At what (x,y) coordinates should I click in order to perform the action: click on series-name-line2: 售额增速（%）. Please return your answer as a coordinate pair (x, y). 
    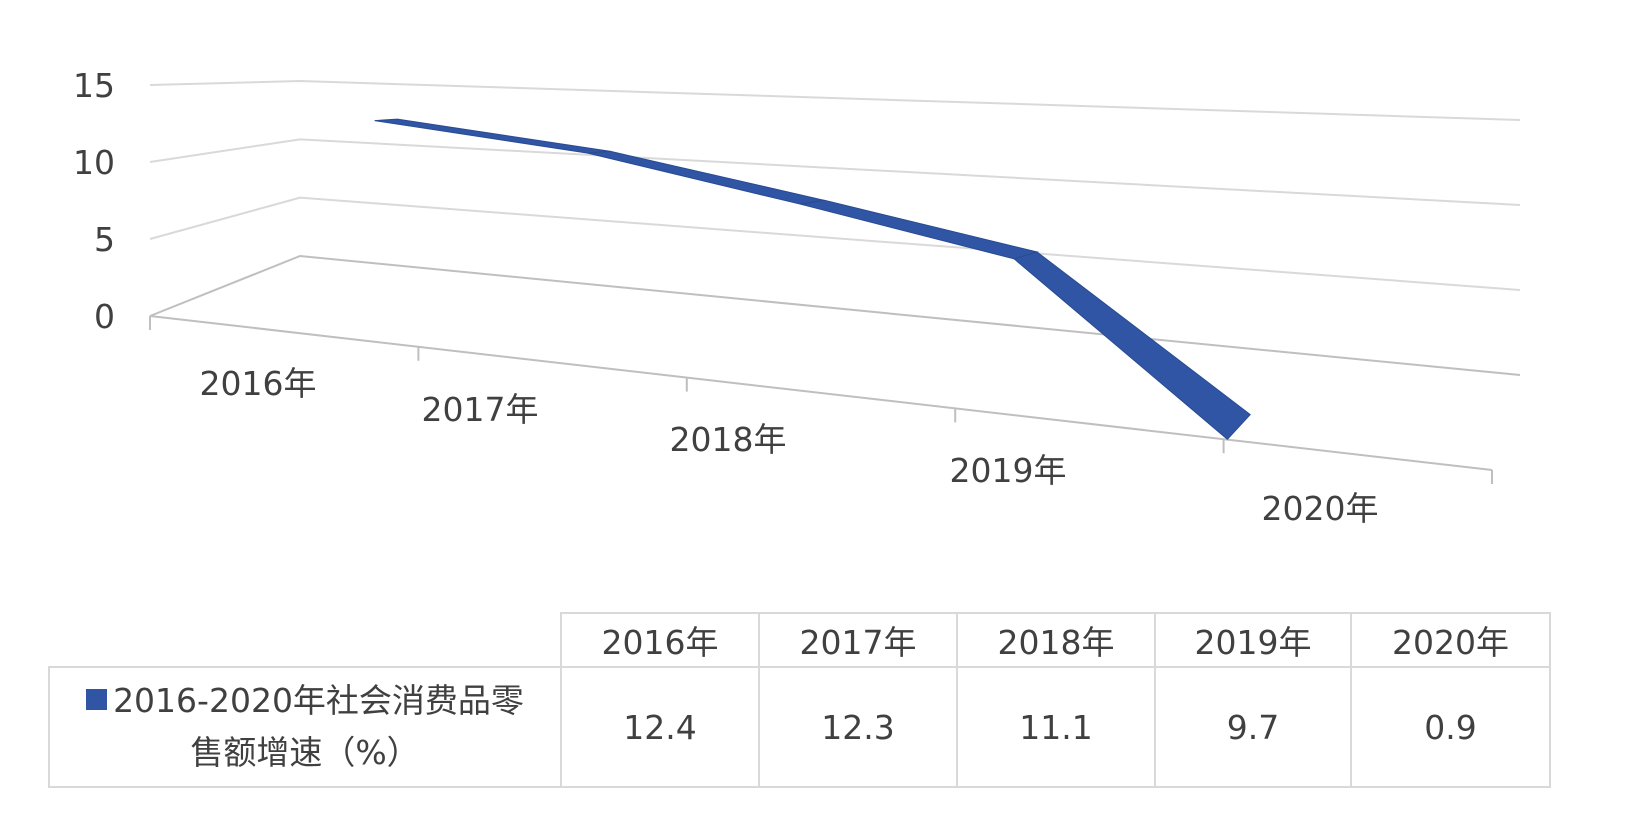
    Looking at the image, I should click on (305, 752).